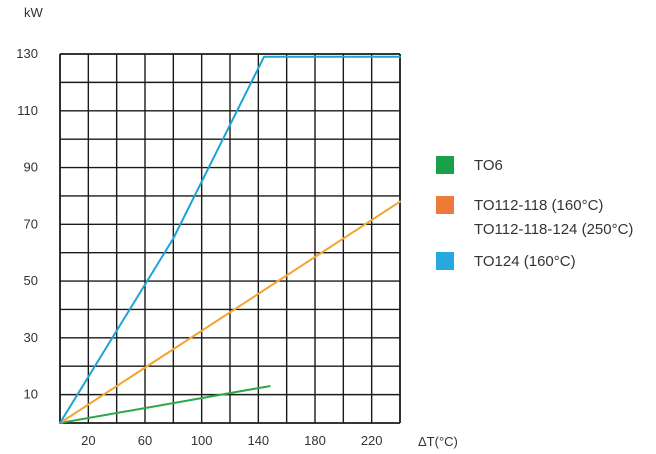  Describe the element at coordinates (145, 440) in the screenshot. I see `x-tick-label: 60` at that location.